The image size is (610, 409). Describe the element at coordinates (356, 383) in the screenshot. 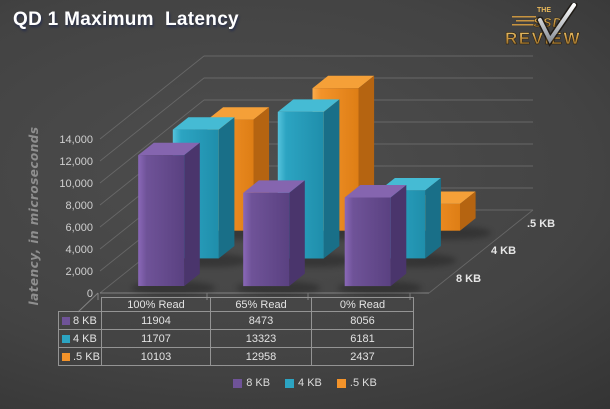

I see `legend-item: .5 KB` at that location.